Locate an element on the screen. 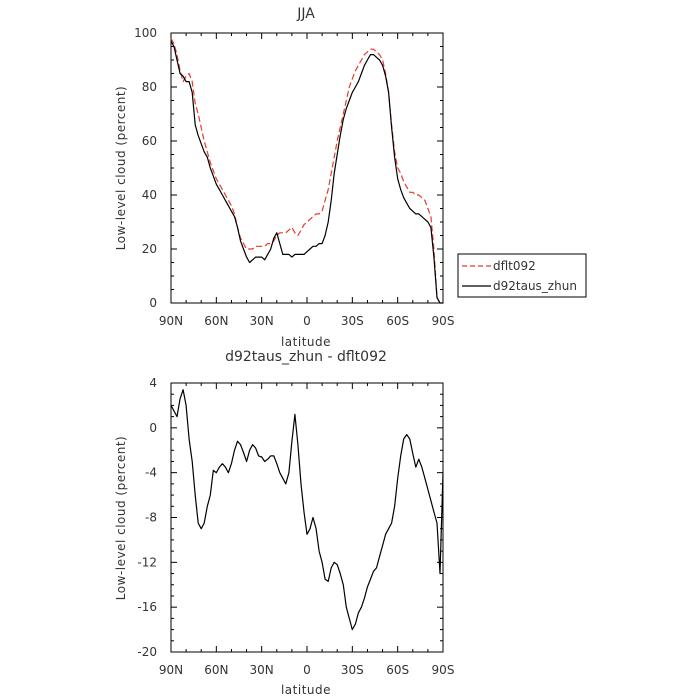  bottom-x-axis-label: latitude is located at coordinates (306, 690).